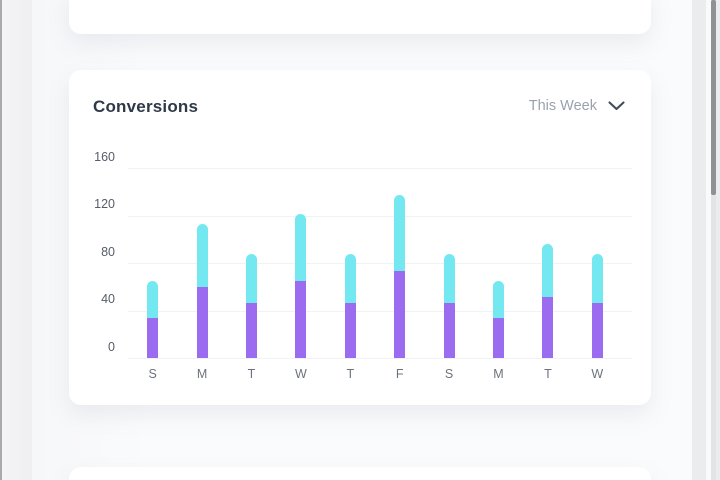  I want to click on bar-4-W, so click(301, 286).